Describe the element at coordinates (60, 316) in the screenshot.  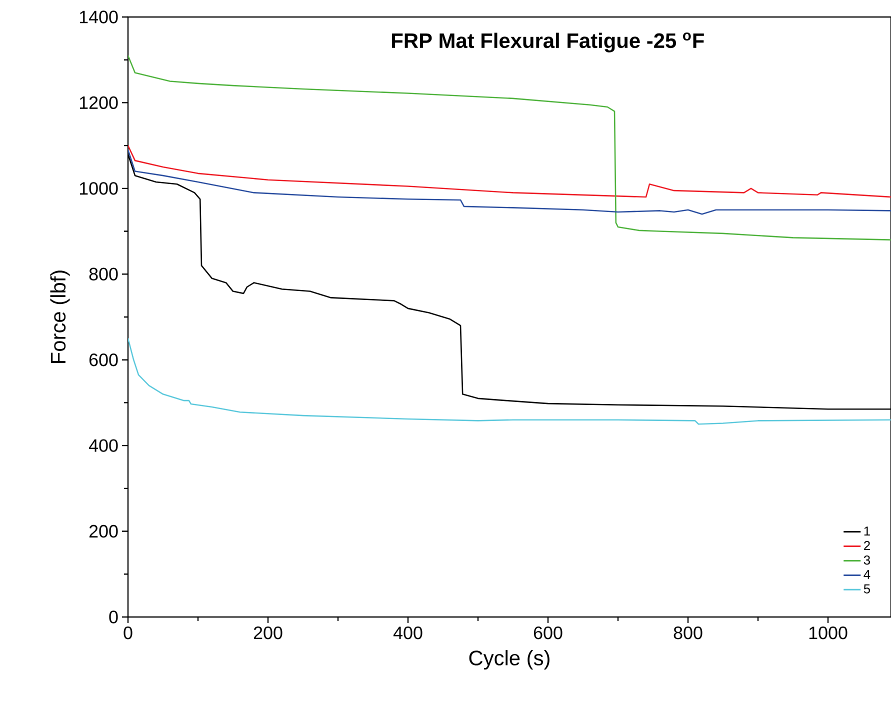
I see `y-axis-title: Force (lbf)` at that location.